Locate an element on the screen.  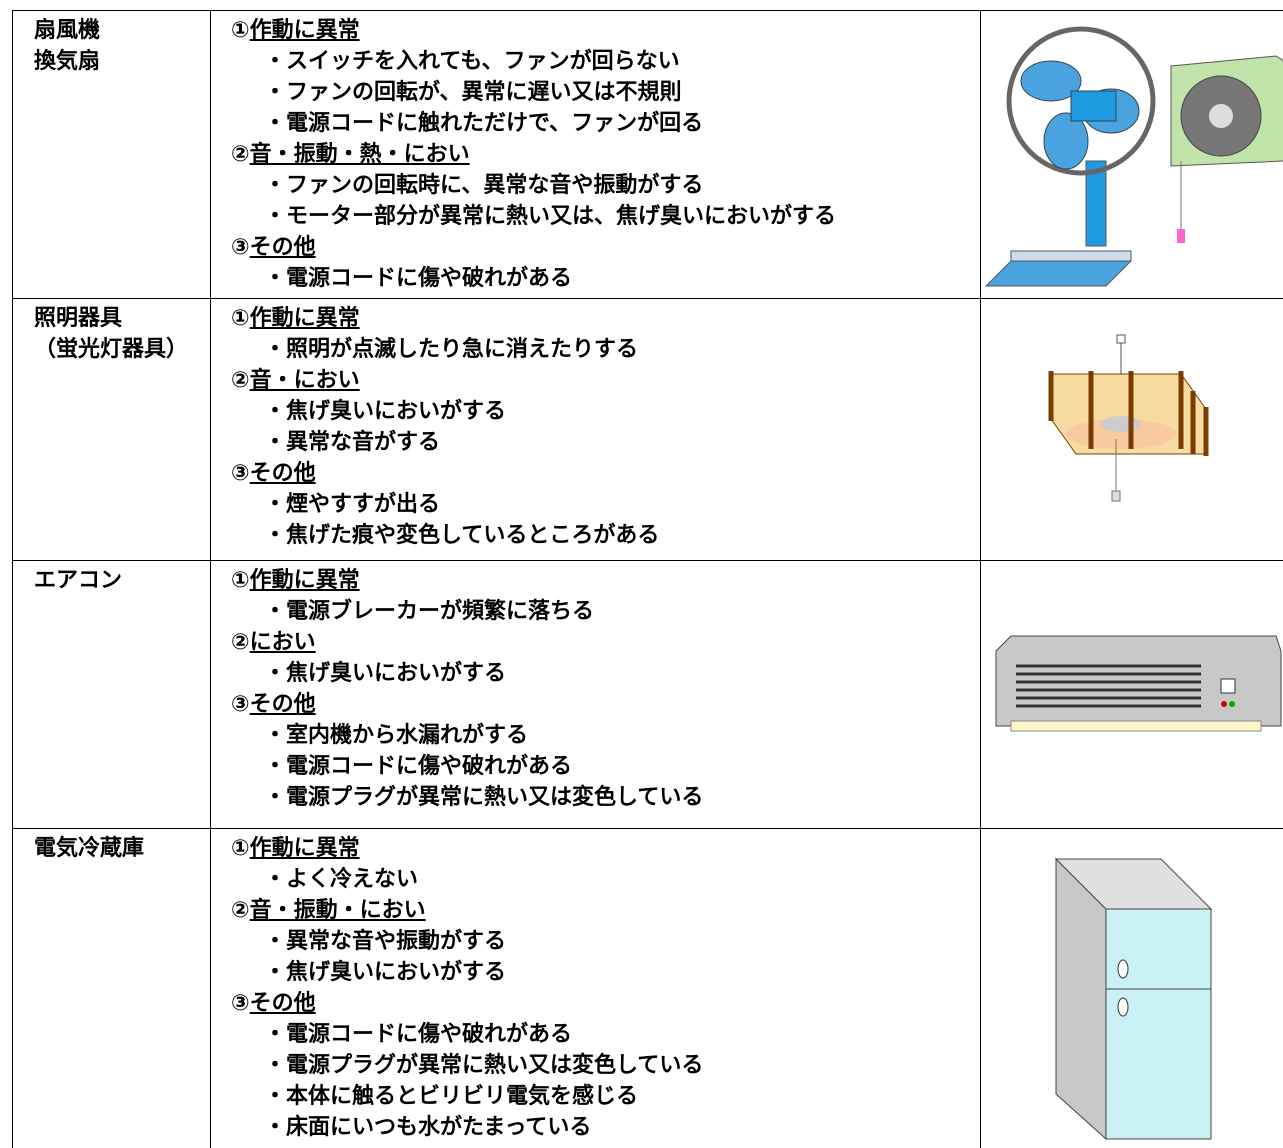
fan-illustration is located at coordinates (1133, 156).